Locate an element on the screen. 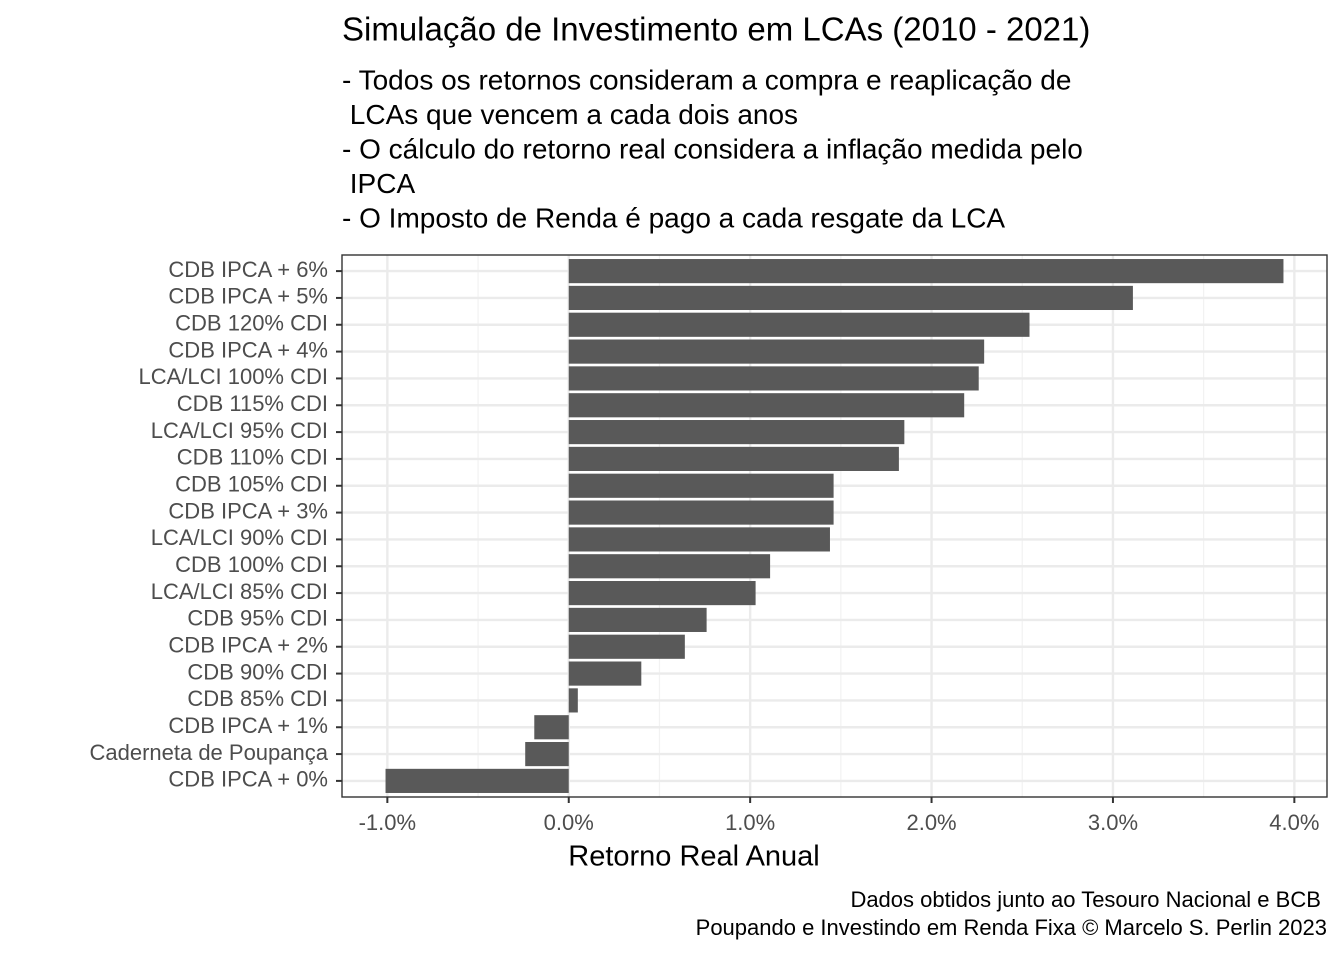 This screenshot has width=1344, height=960. y-tick-label: CDB 115% CDI is located at coordinates (252, 403).